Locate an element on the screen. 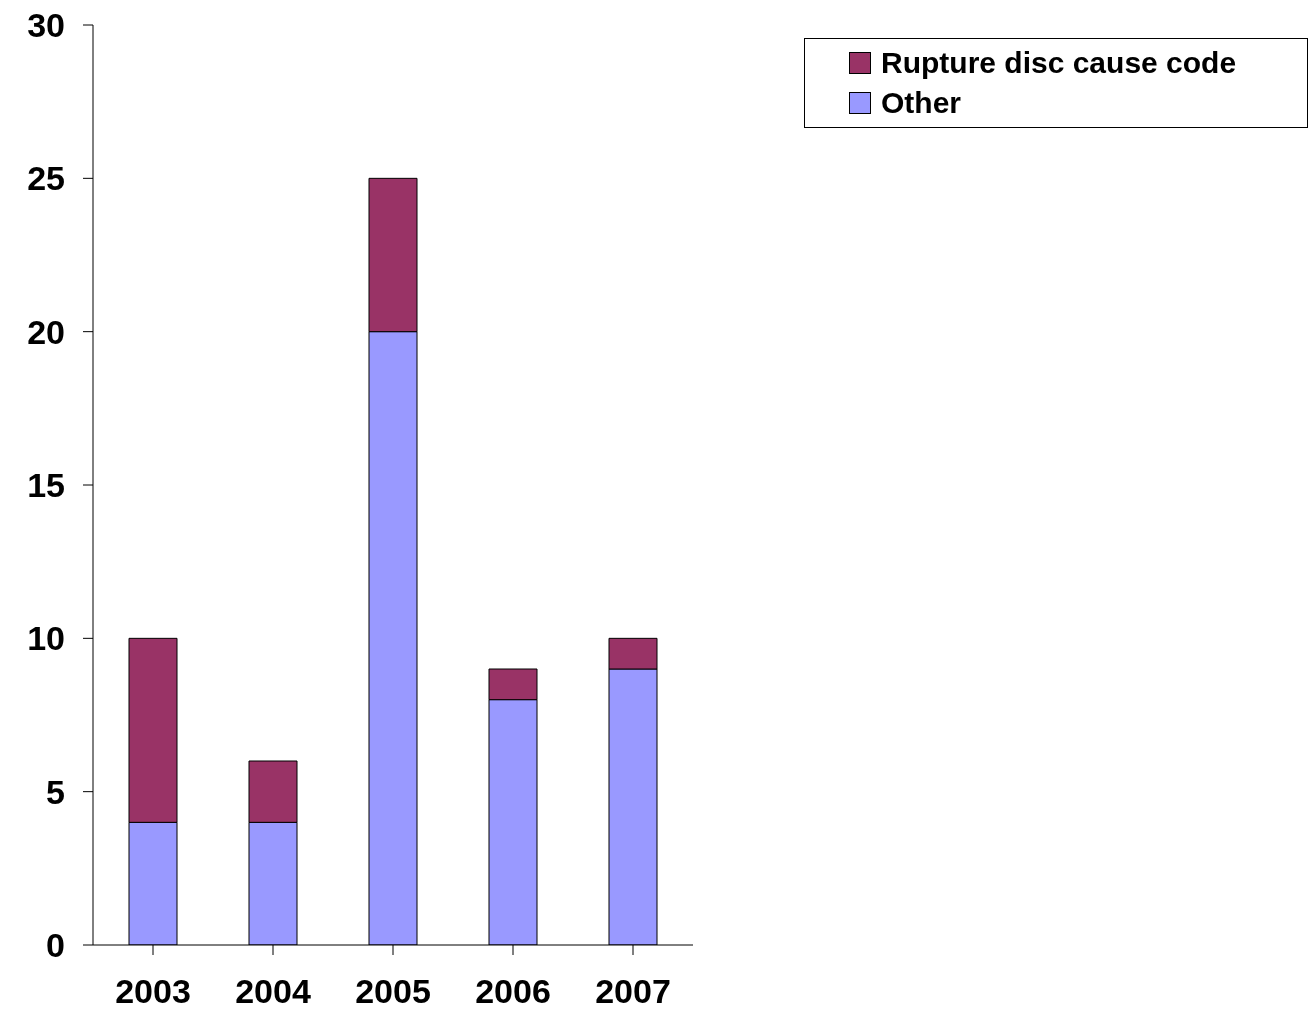  y-tick-label: 10 is located at coordinates (46, 638).